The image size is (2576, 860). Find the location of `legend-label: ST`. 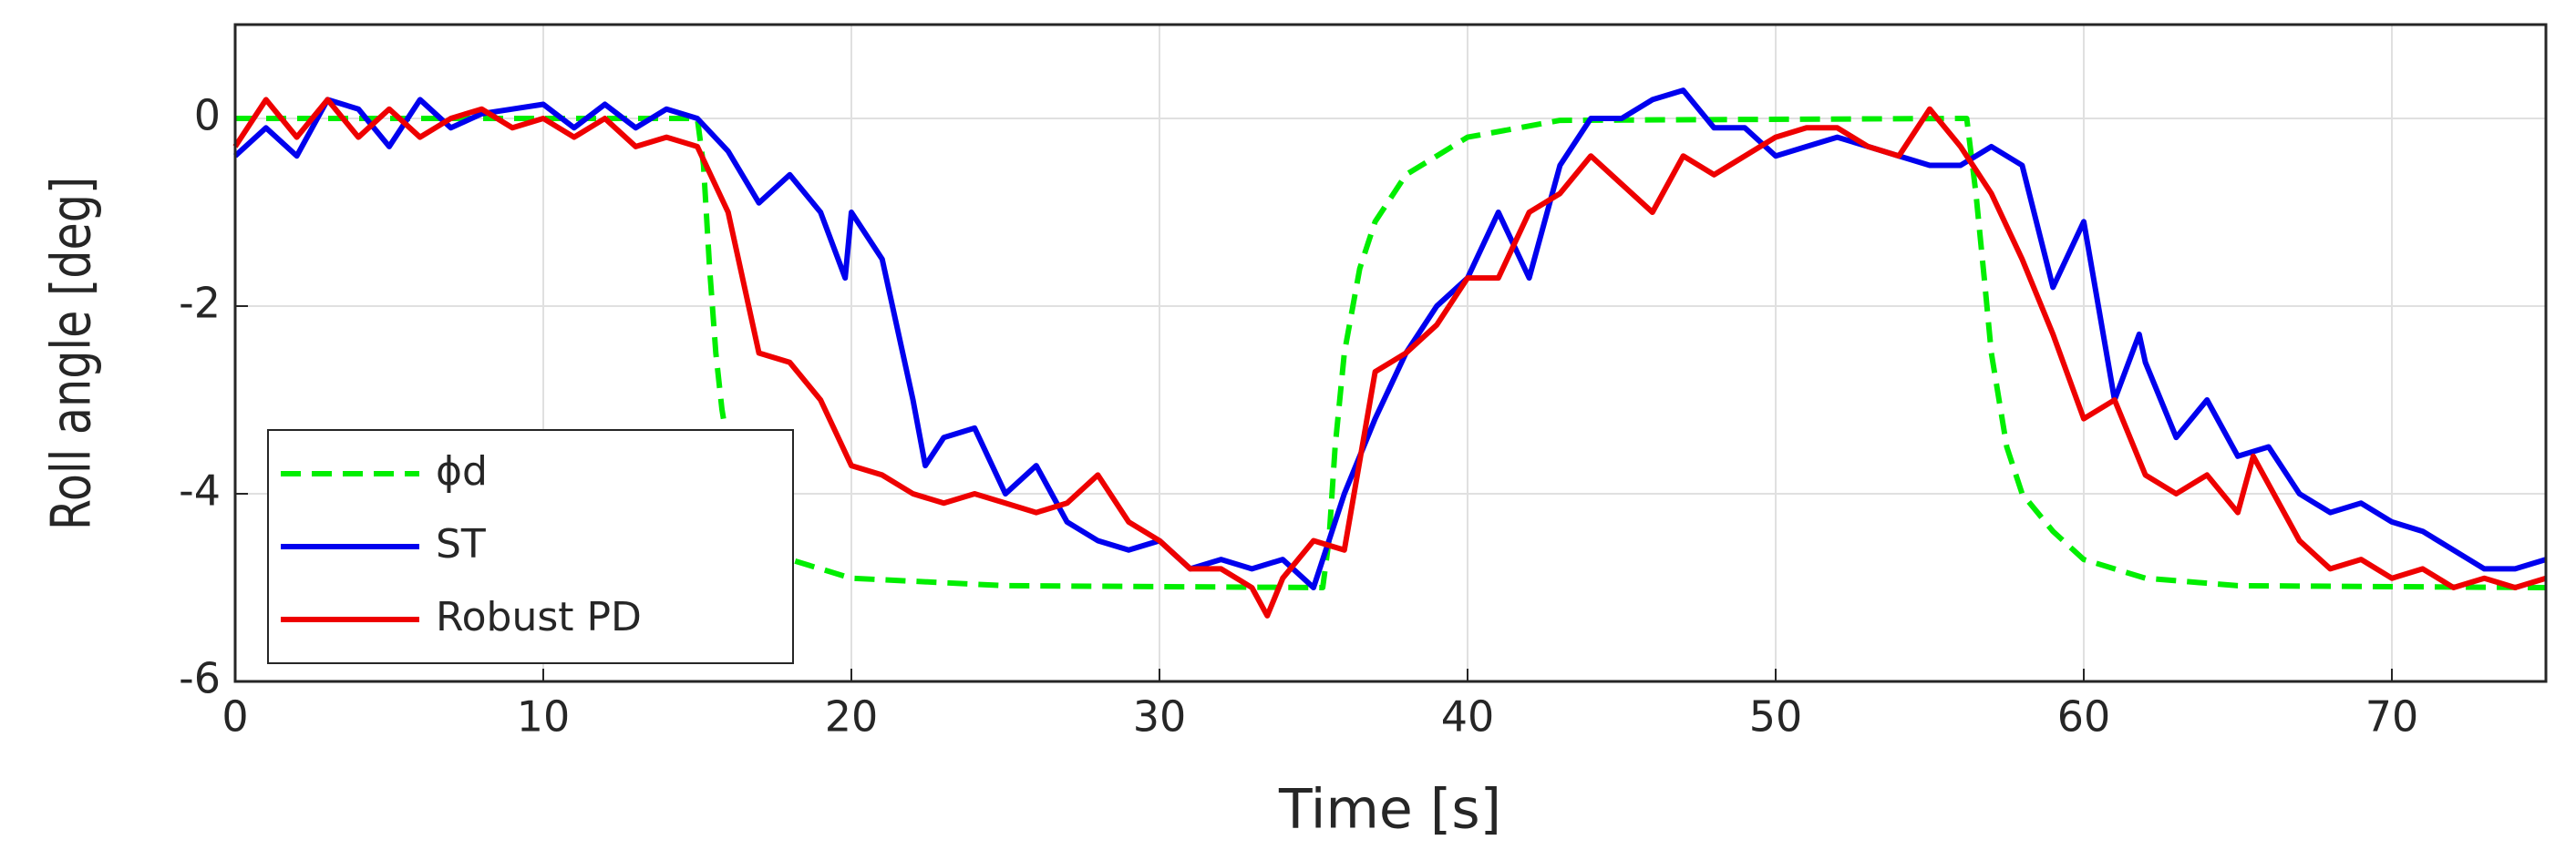

legend-label: ST is located at coordinates (461, 544).